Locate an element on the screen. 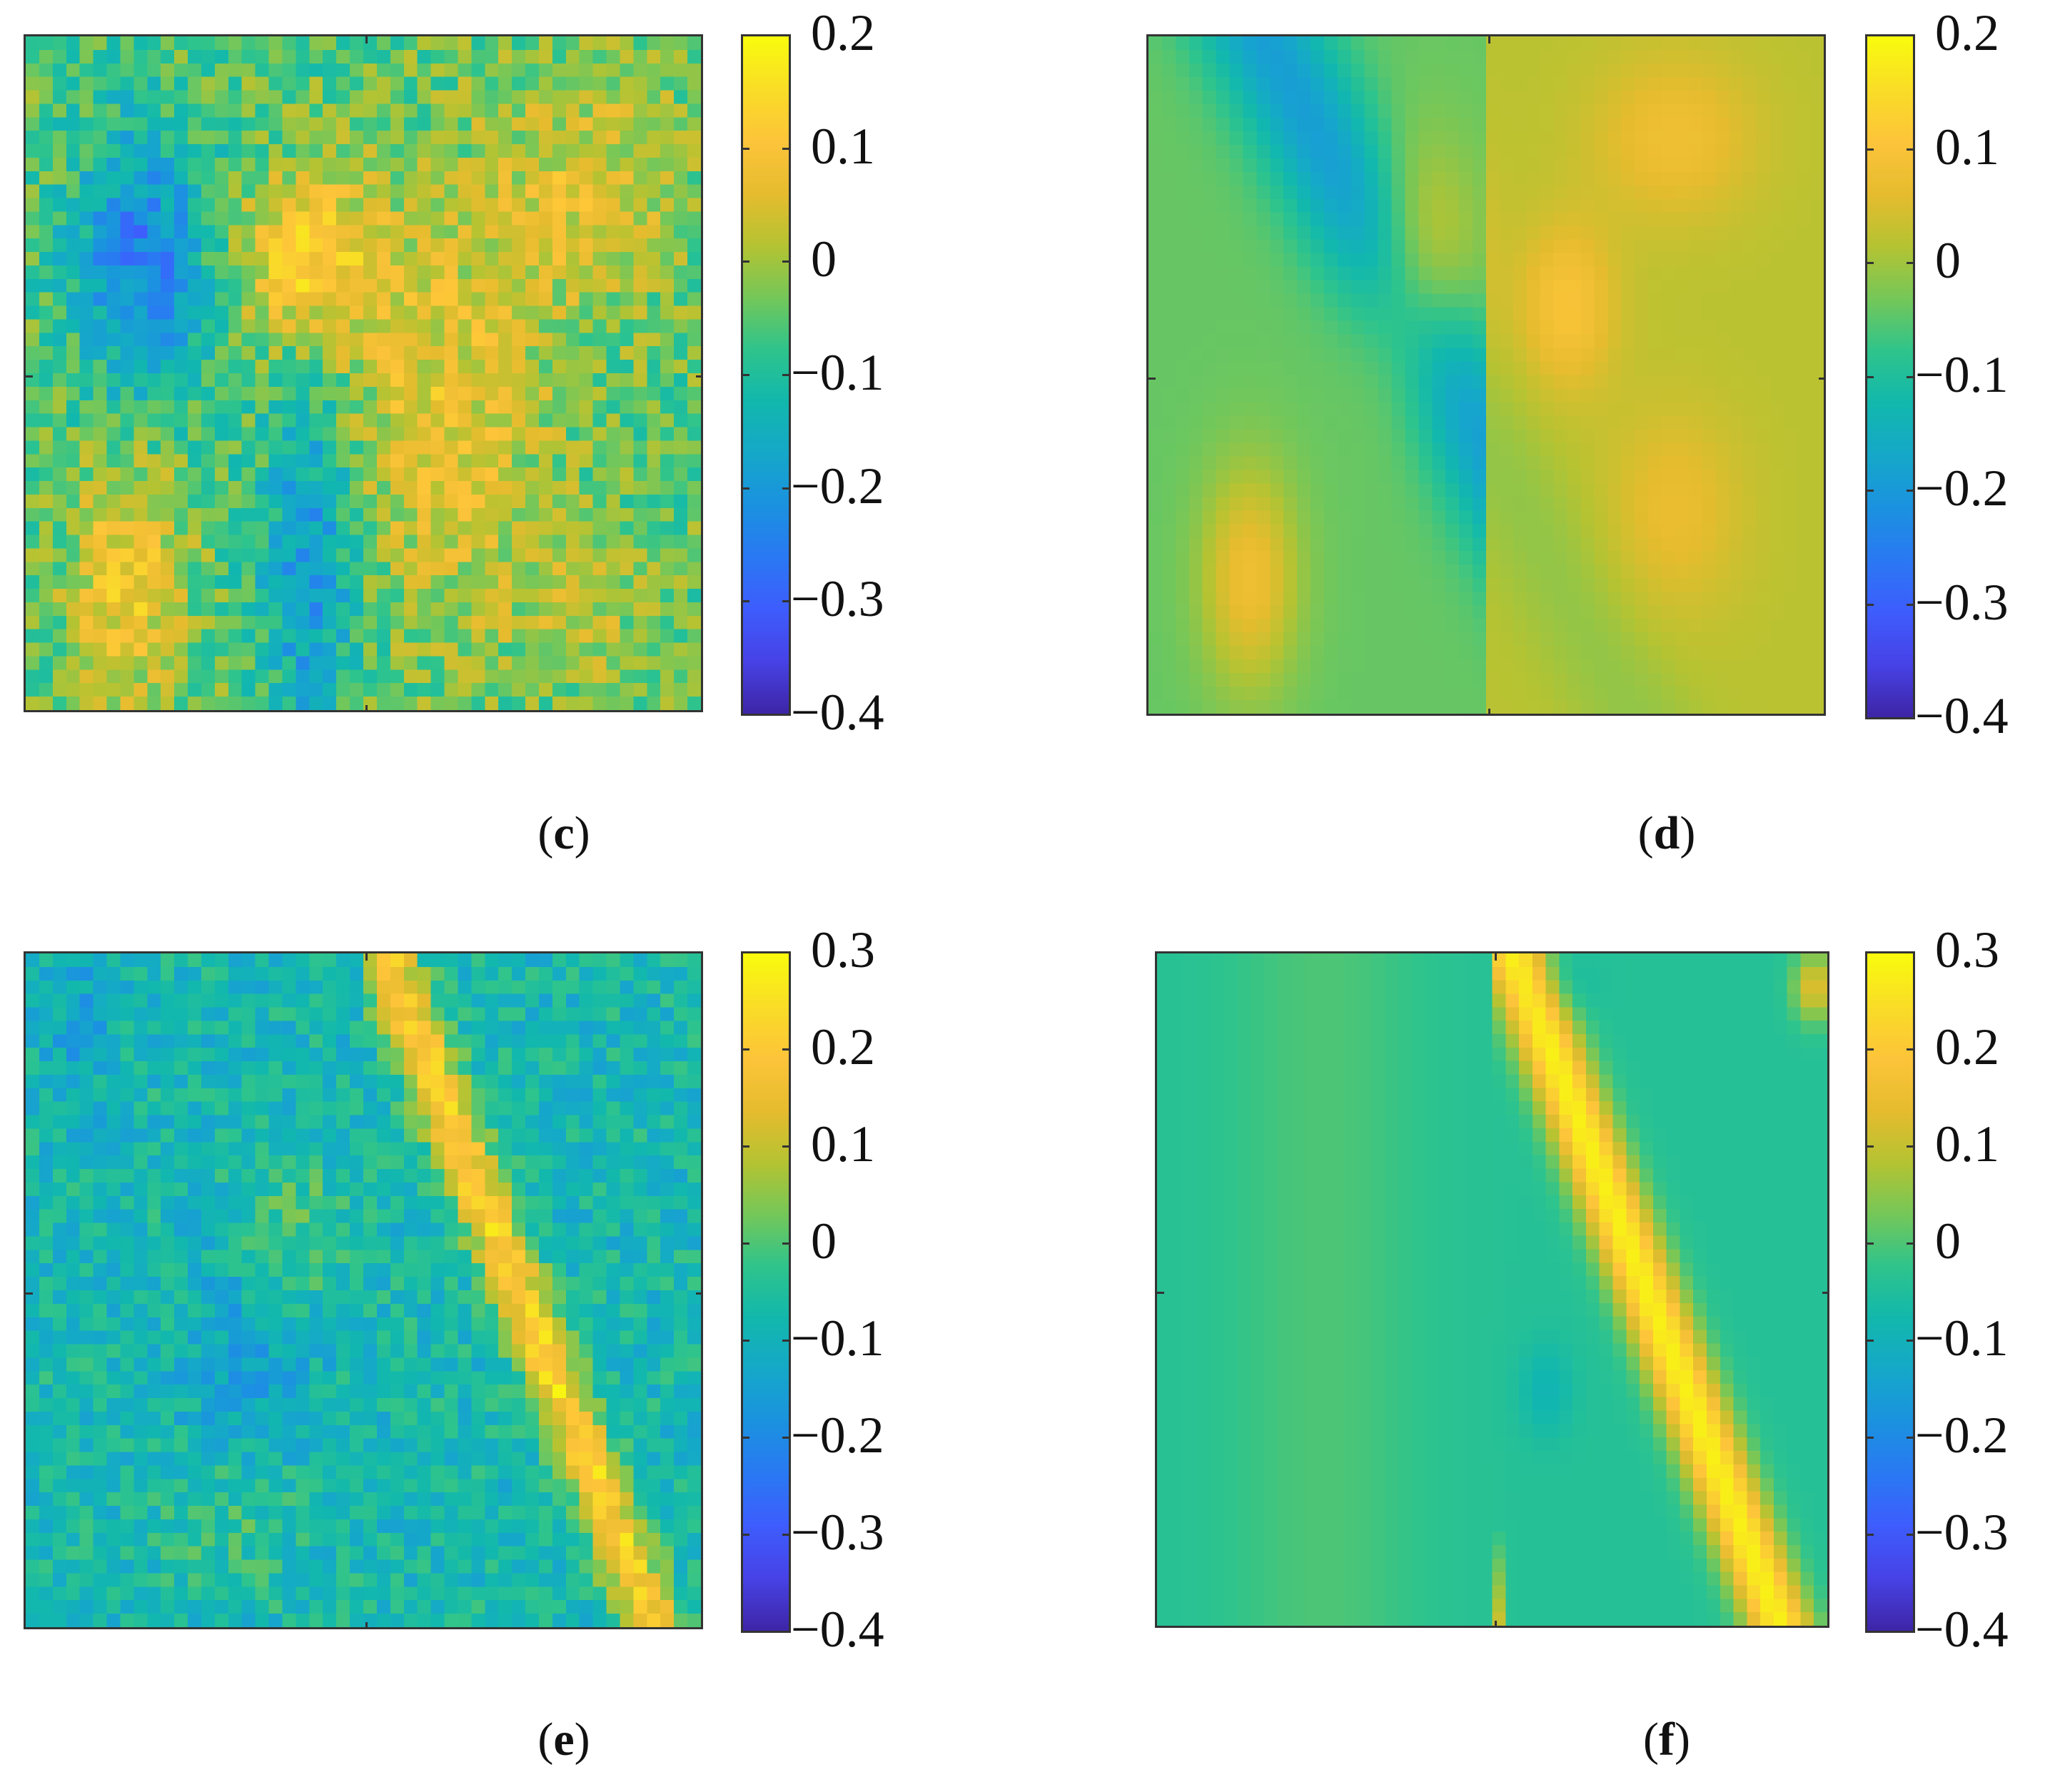 This screenshot has width=2045, height=1792. colorbar-canvas-e is located at coordinates (766, 1292).